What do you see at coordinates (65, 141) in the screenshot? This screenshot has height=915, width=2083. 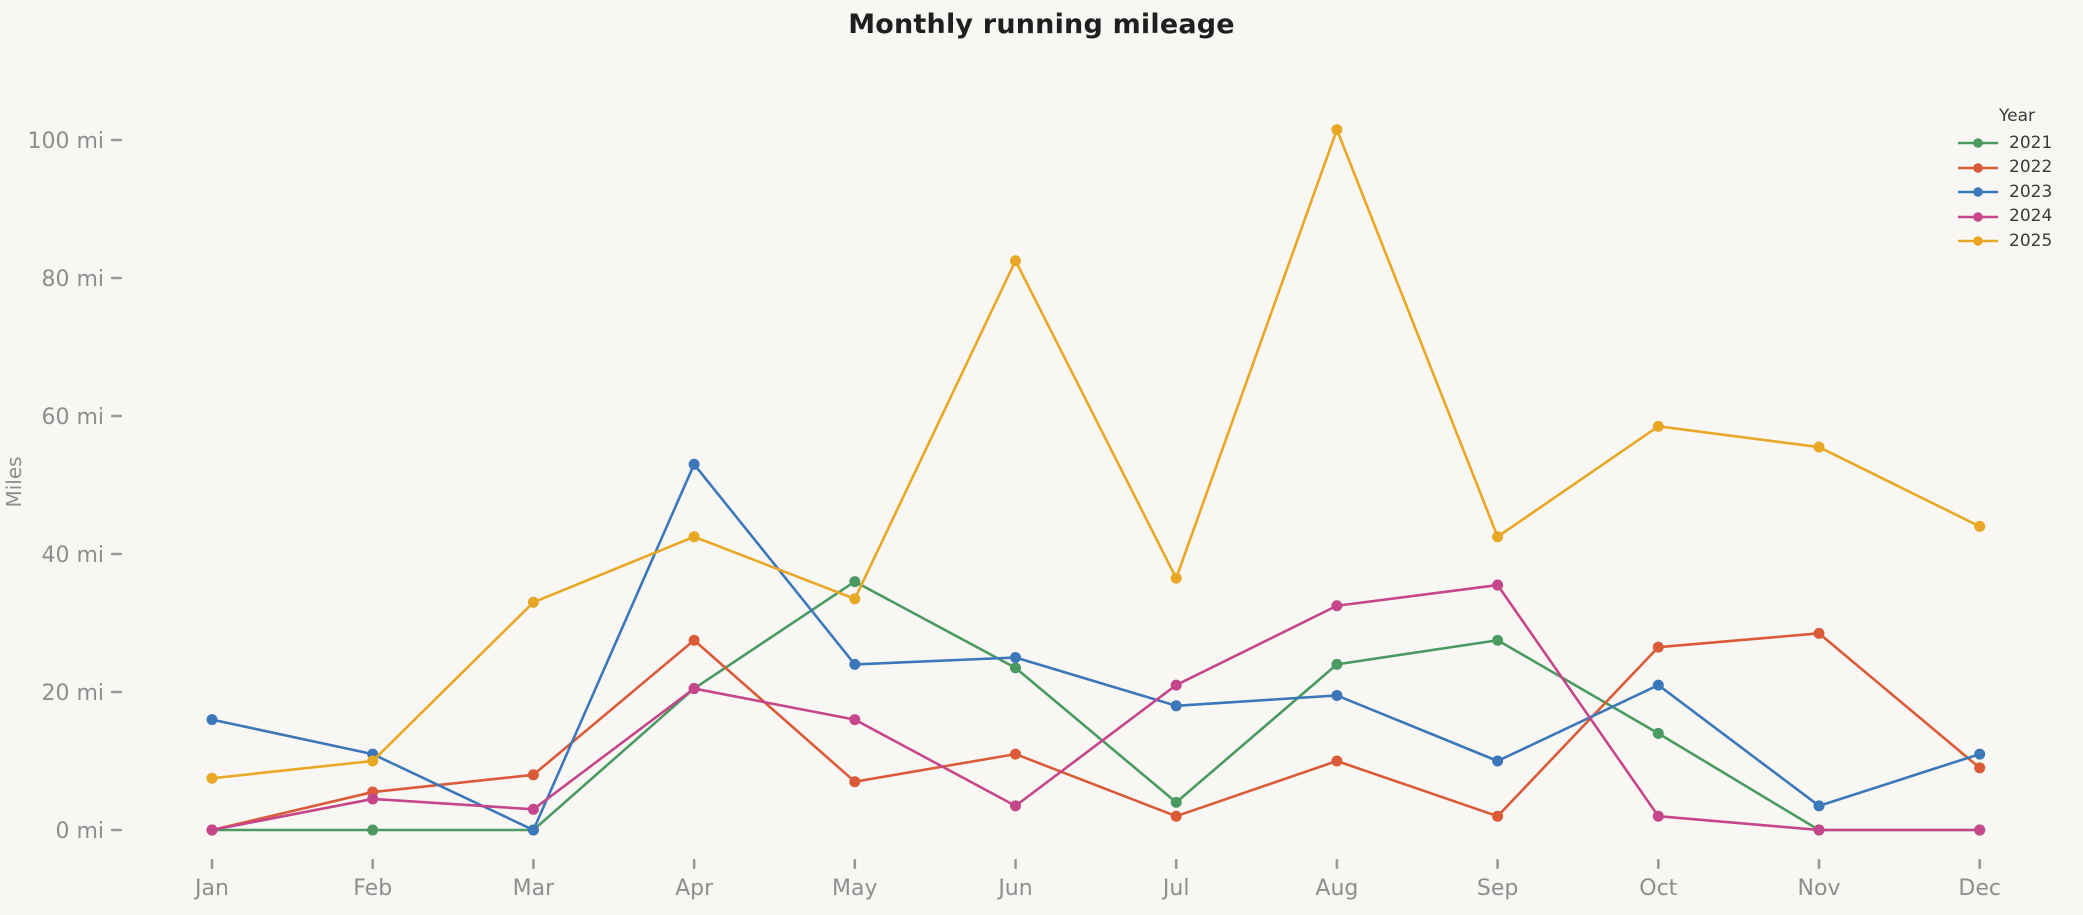 I see `y-tick-label: 100 mi` at bounding box center [65, 141].